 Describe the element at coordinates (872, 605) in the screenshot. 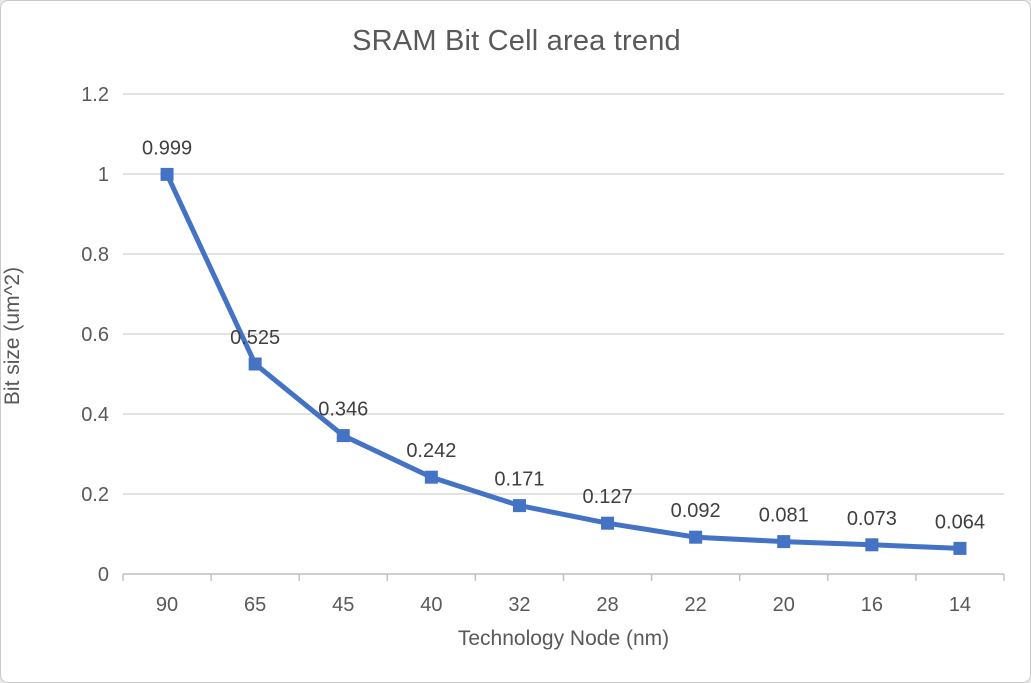

I see `x-tick-label: 16` at that location.